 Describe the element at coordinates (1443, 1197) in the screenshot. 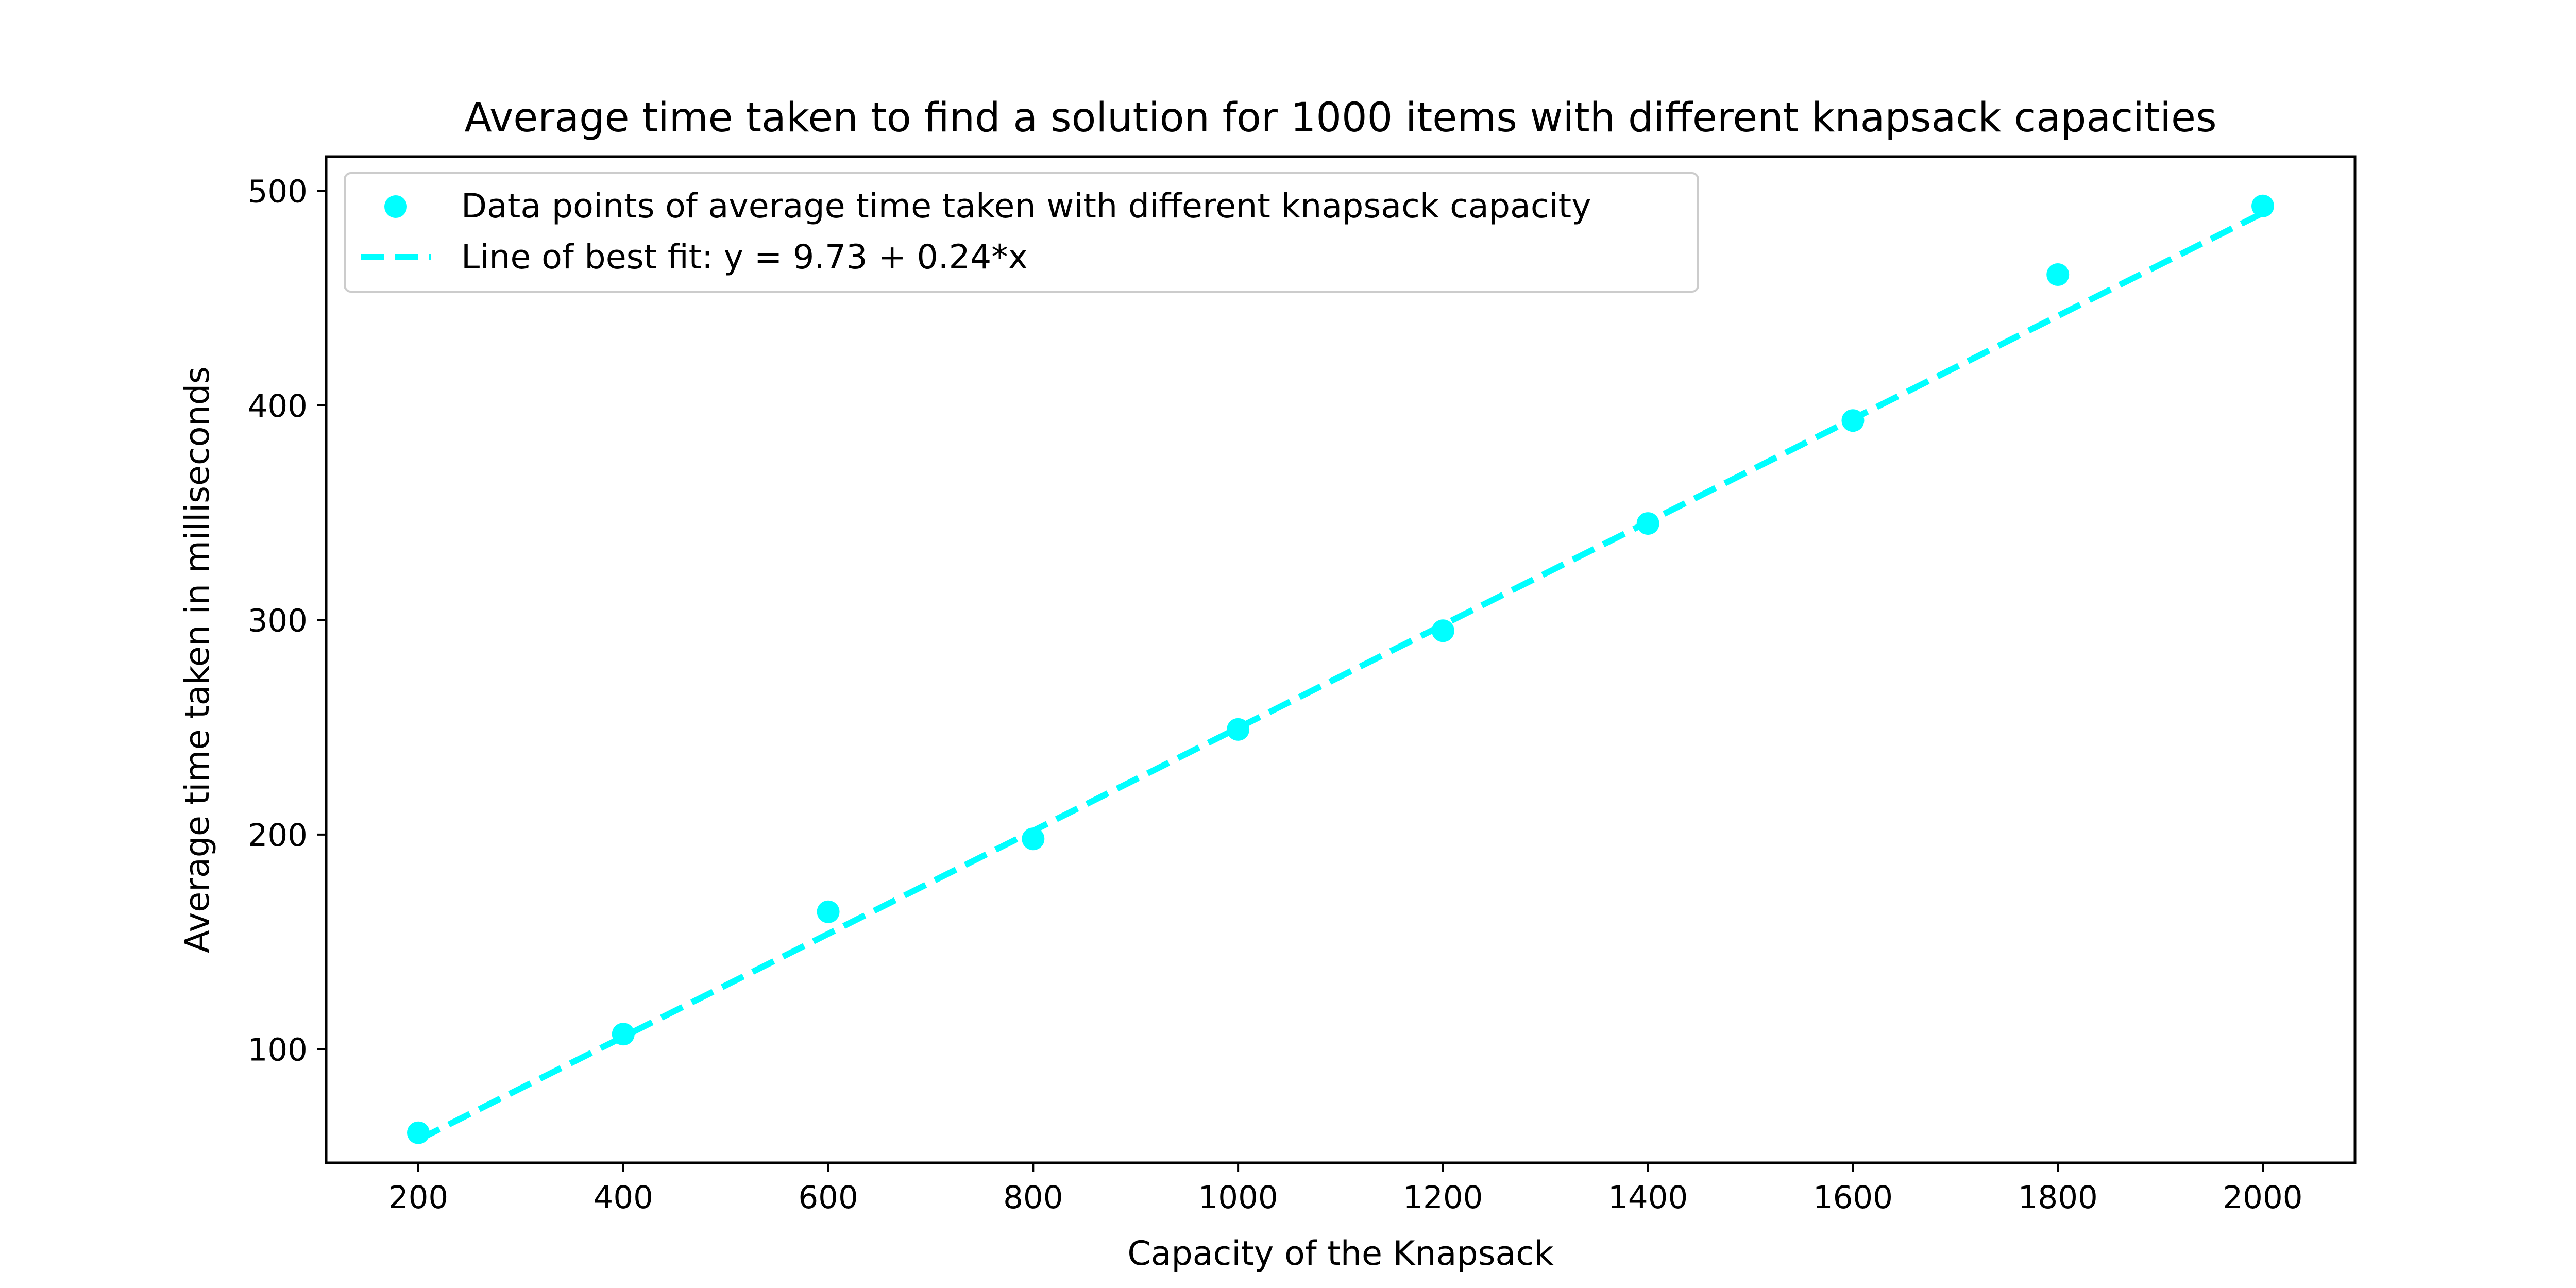

I see `x-tick-label: 1200` at that location.